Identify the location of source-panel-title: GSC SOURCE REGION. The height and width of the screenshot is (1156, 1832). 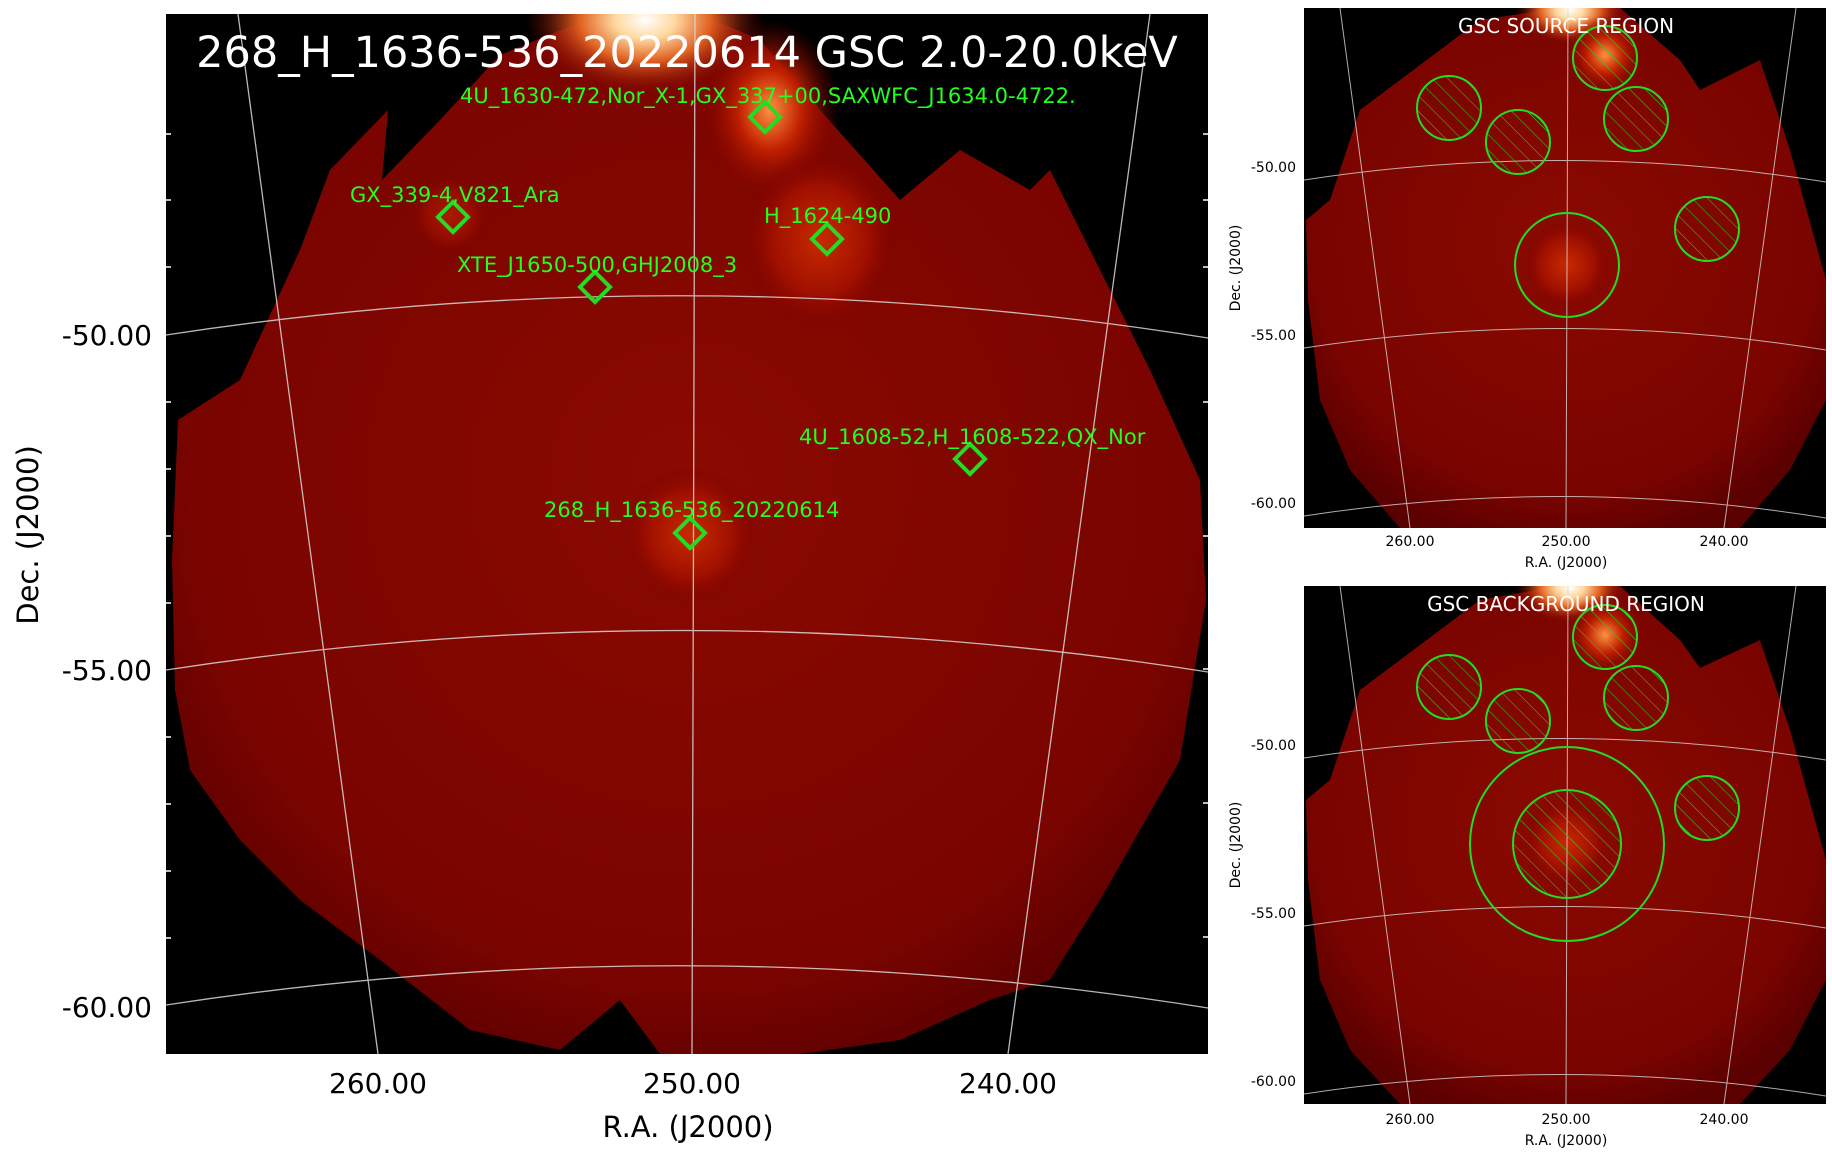
(1566, 26).